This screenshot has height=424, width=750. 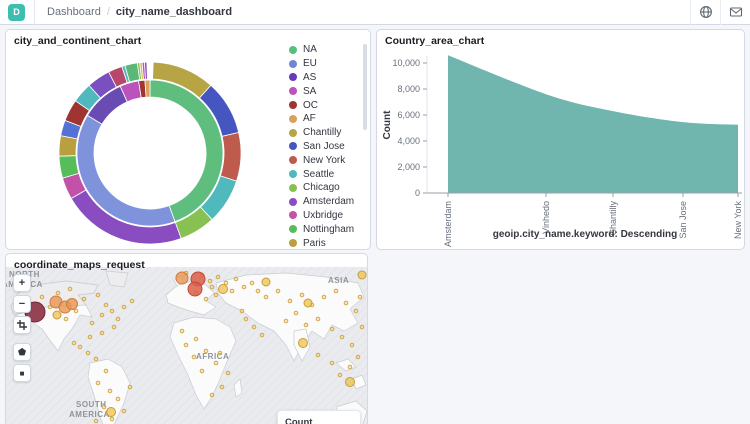 What do you see at coordinates (22, 283) in the screenshot?
I see `zoom-in-button: +` at bounding box center [22, 283].